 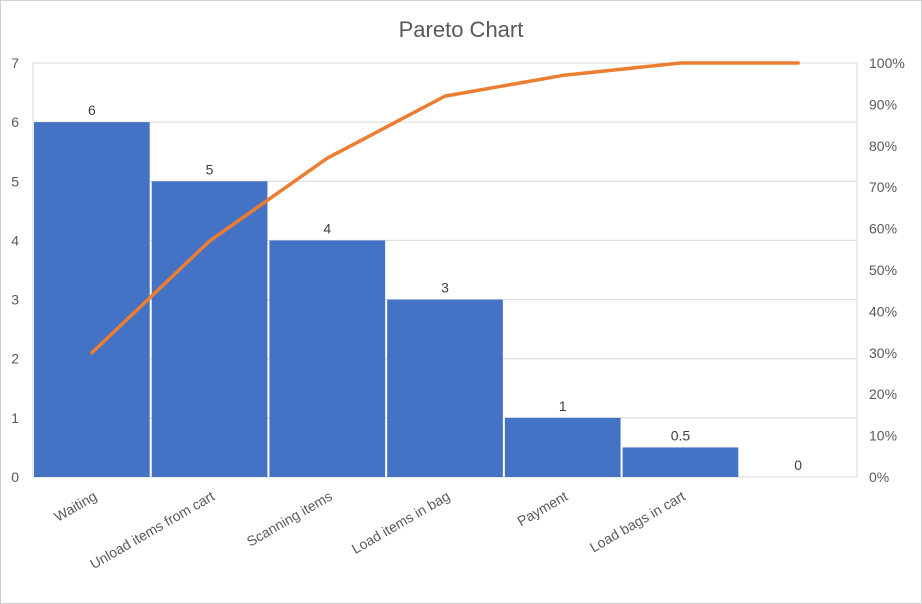 I want to click on y2-tick-label: 70%, so click(x=883, y=187).